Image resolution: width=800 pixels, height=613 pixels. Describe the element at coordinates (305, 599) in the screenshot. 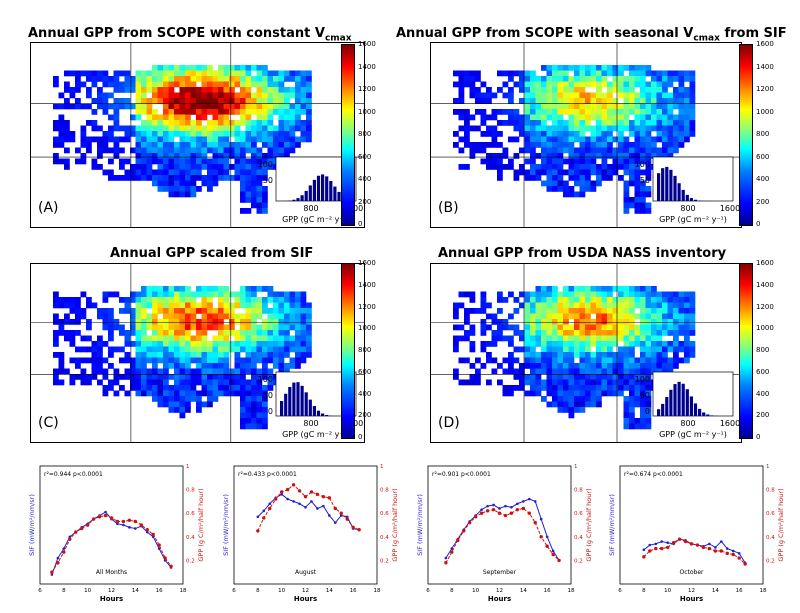

I see `x-axis-label: Hours` at that location.